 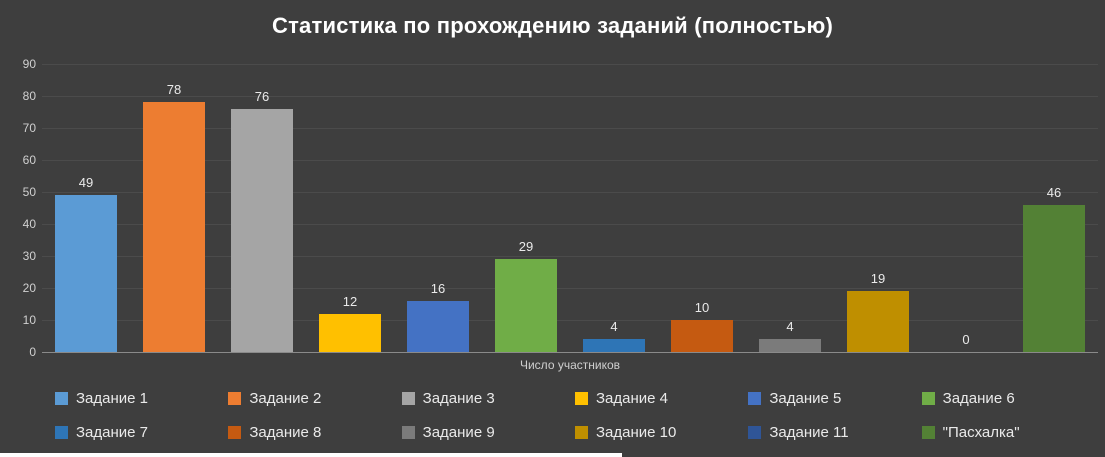 What do you see at coordinates (29, 320) in the screenshot?
I see `y-tick-label: 10` at bounding box center [29, 320].